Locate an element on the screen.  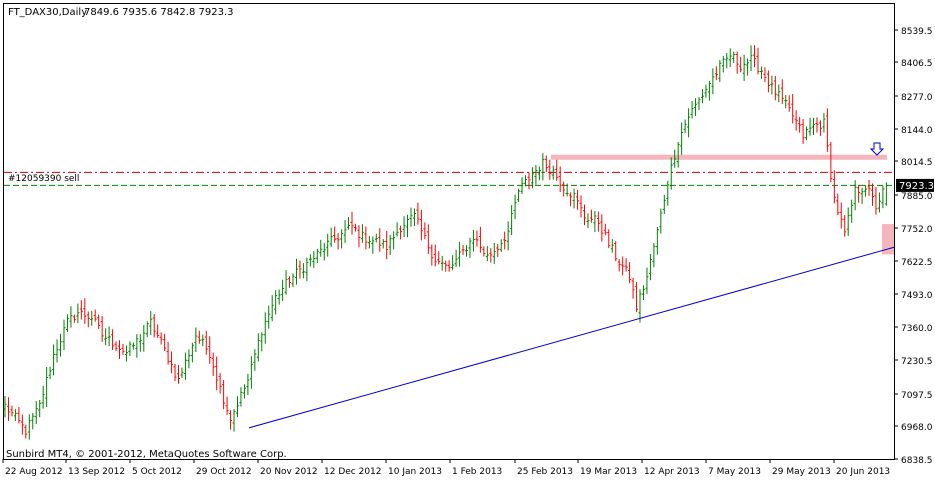
symbol-timeframe-label: FT_DAX30,Daily is located at coordinates (47, 12).